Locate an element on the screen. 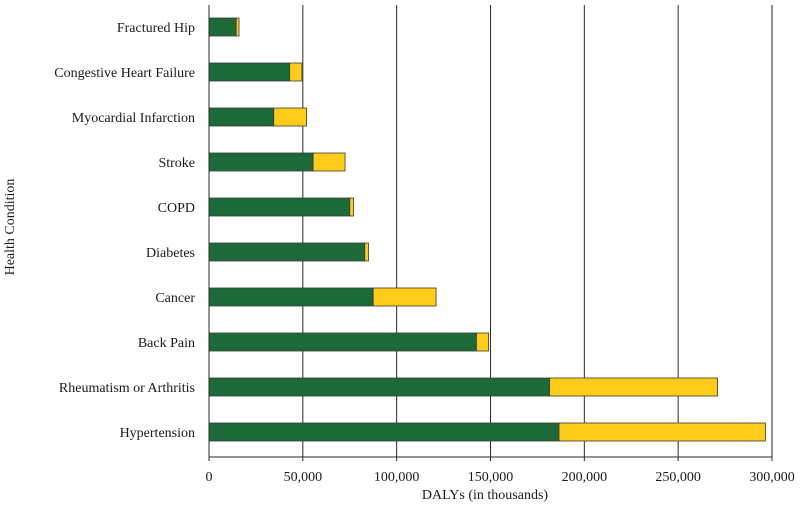 This screenshot has width=800, height=507. x-tick-label: 150,000 is located at coordinates (491, 477).